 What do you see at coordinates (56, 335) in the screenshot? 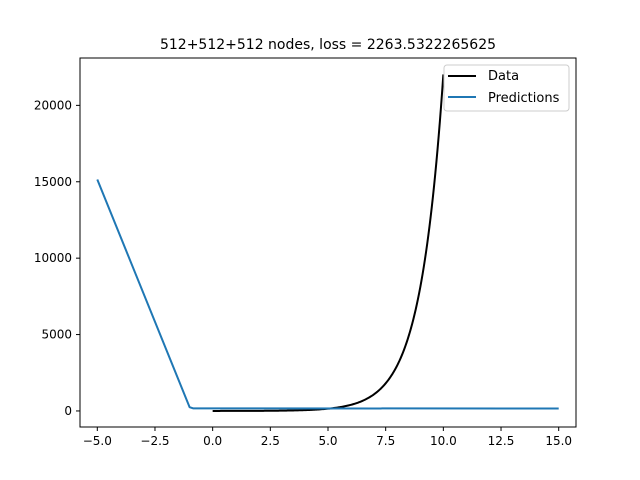
I see `y-tick-label: 5000` at bounding box center [56, 335].